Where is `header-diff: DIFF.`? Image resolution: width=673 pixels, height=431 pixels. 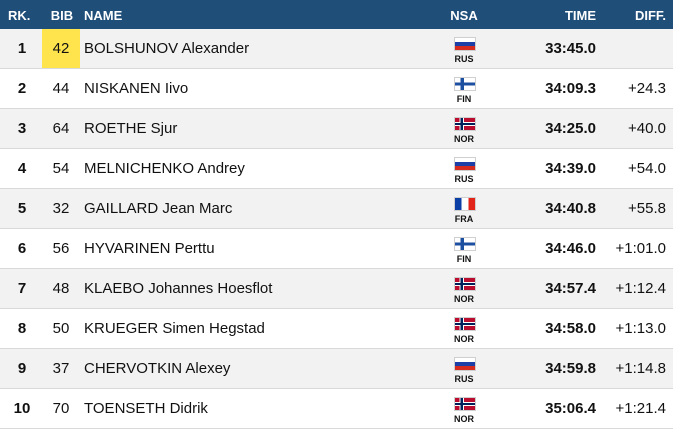
header-diff: DIFF. is located at coordinates (650, 15).